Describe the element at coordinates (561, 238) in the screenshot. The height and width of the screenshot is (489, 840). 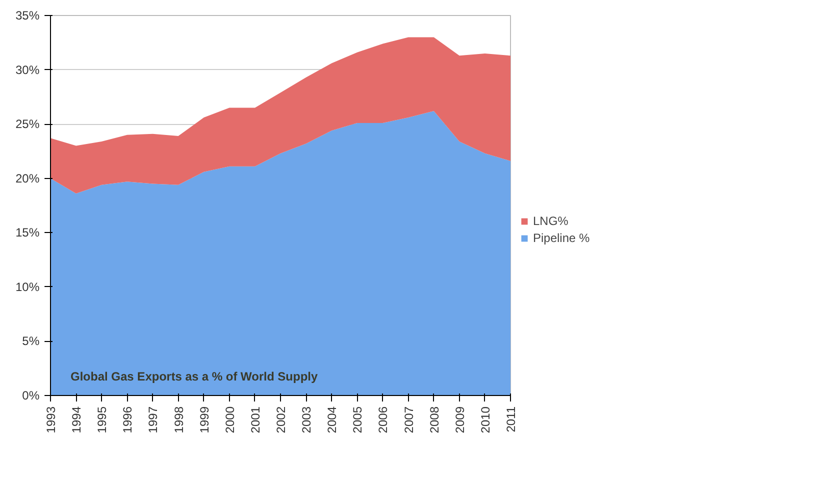
I see `legend-label: Pipeline %` at that location.